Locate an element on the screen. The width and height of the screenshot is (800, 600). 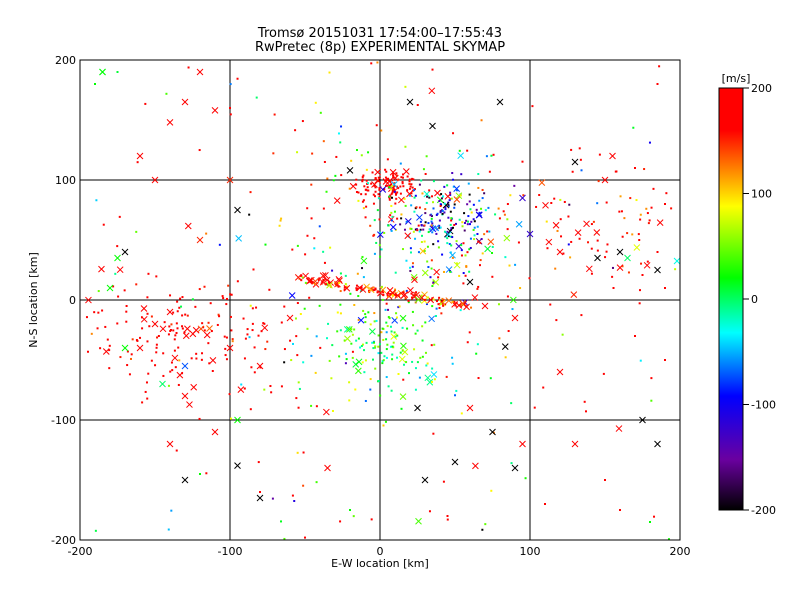
colorbar-ticks: 200 100 0 -100 -200 is located at coordinates (759, 299).